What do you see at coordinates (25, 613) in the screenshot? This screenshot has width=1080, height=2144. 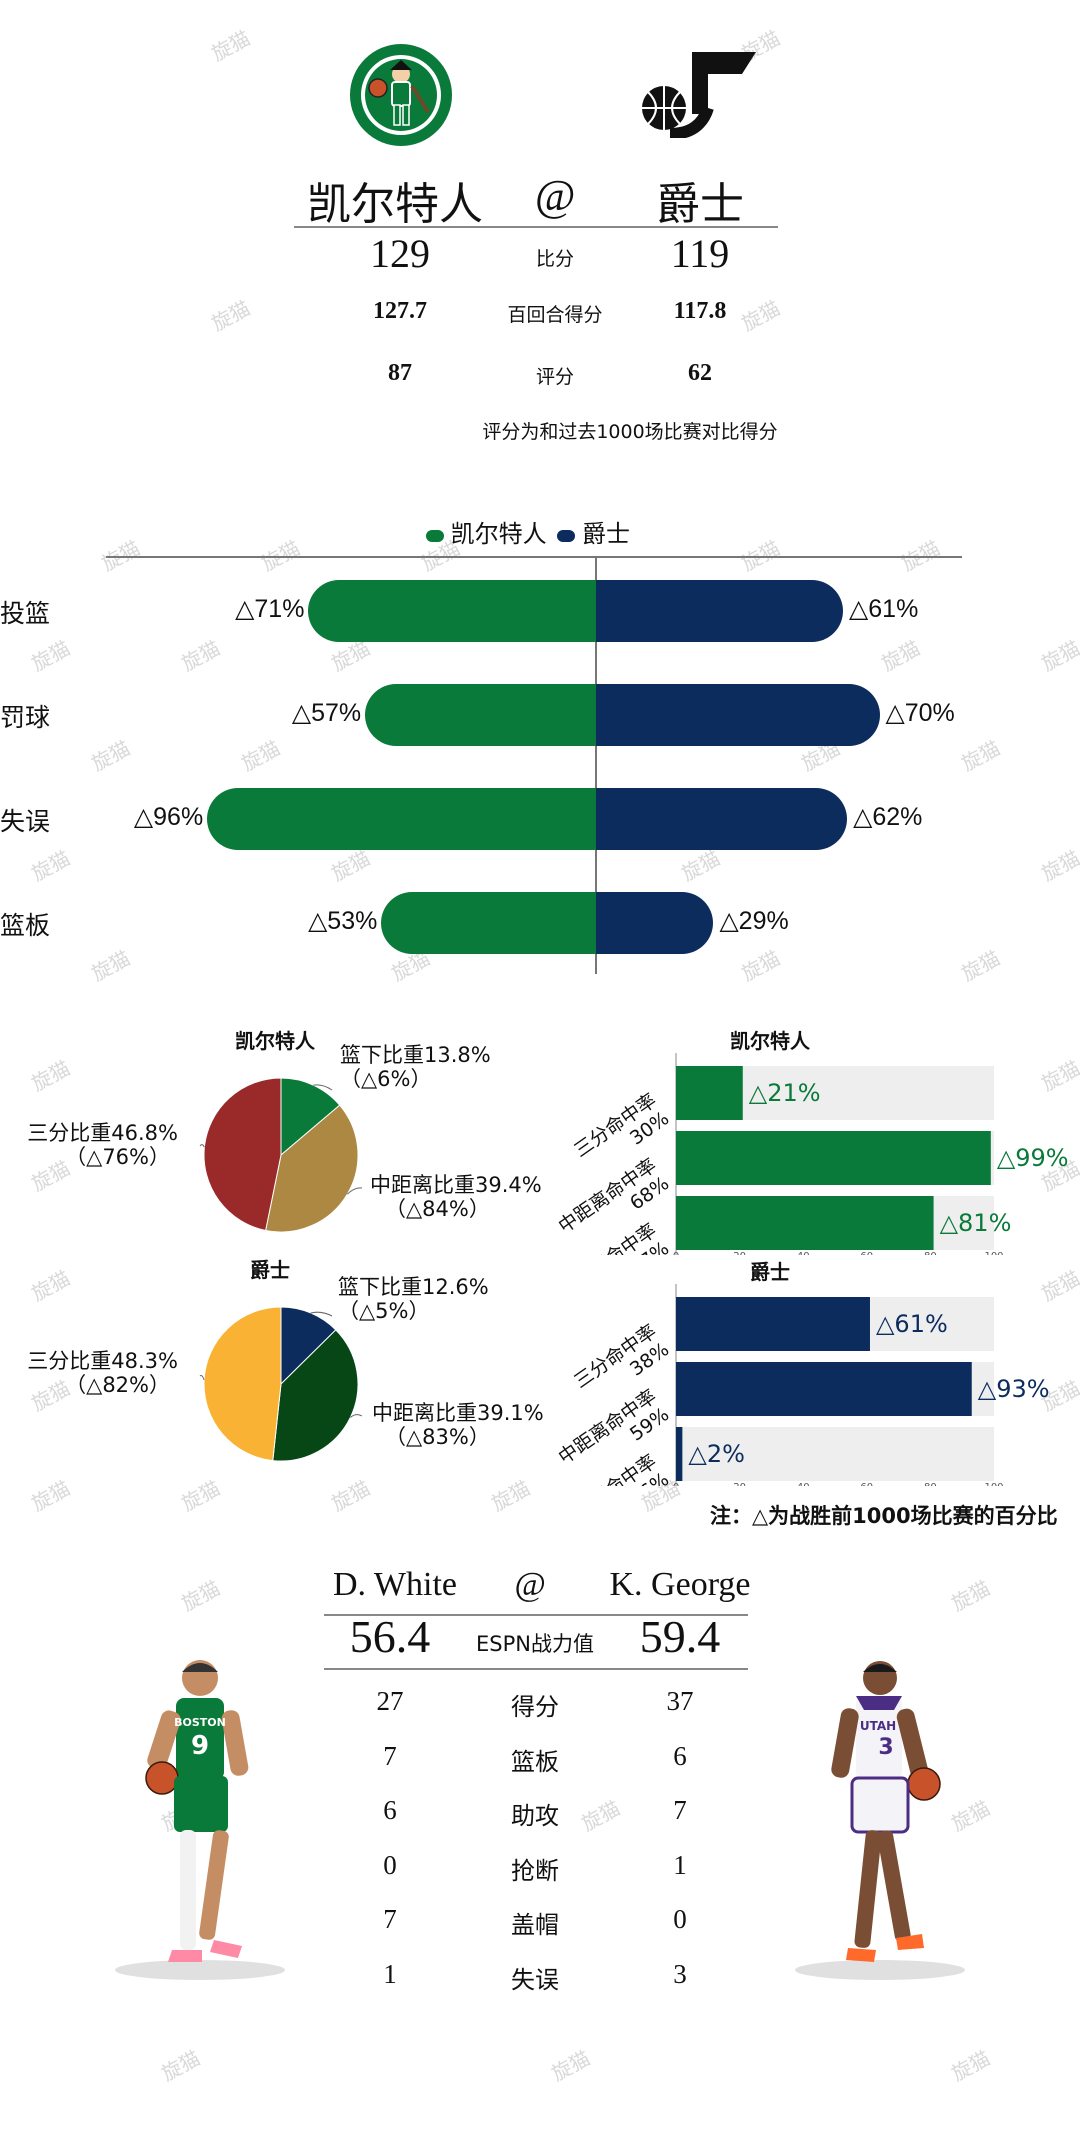 I see `category-label: 投篮` at bounding box center [25, 613].